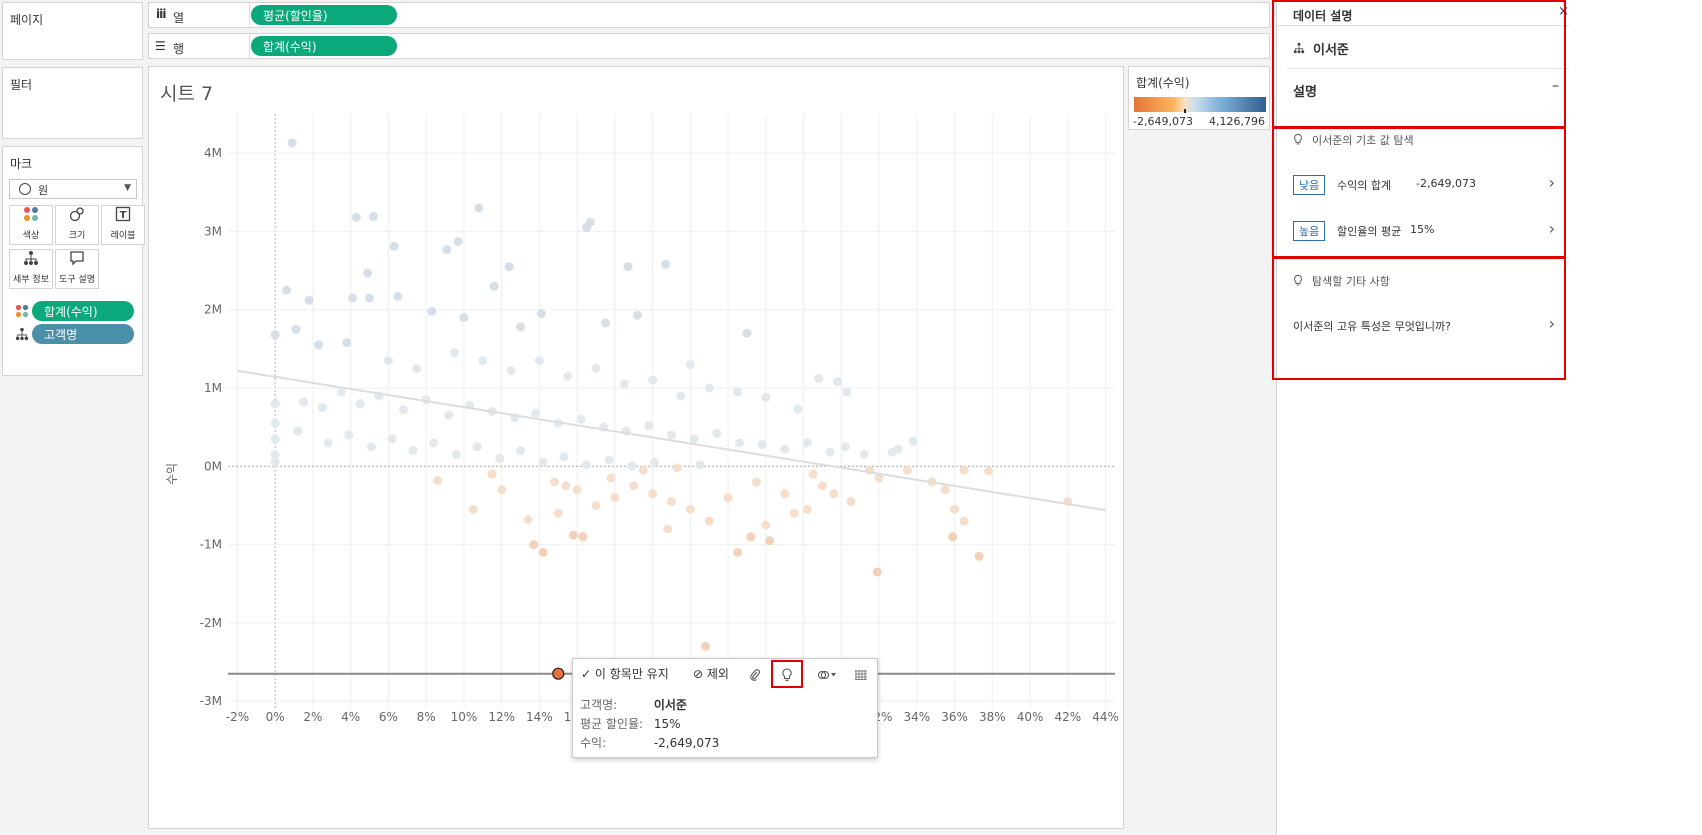 Image resolution: width=1702 pixels, height=835 pixels. Describe the element at coordinates (755, 674) in the screenshot. I see `group-button` at that location.